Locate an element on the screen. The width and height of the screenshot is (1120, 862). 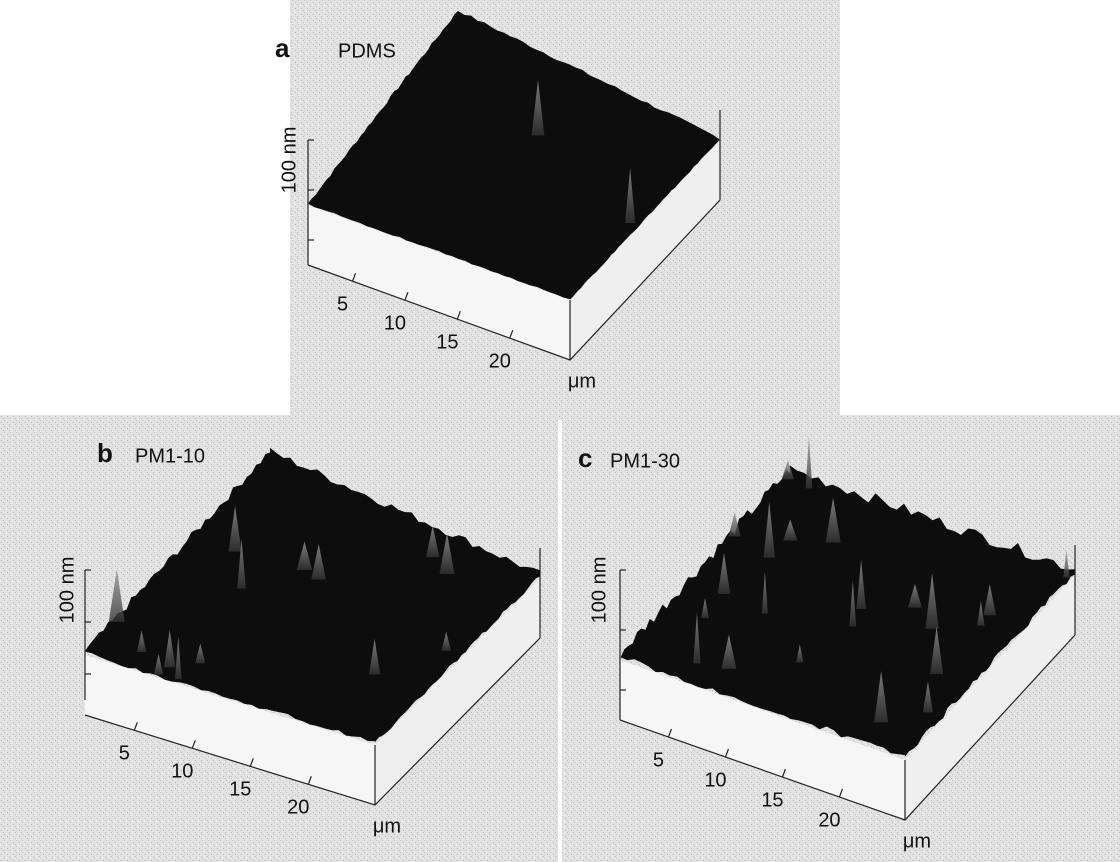
panel-title: PM1-10 is located at coordinates (170, 456).